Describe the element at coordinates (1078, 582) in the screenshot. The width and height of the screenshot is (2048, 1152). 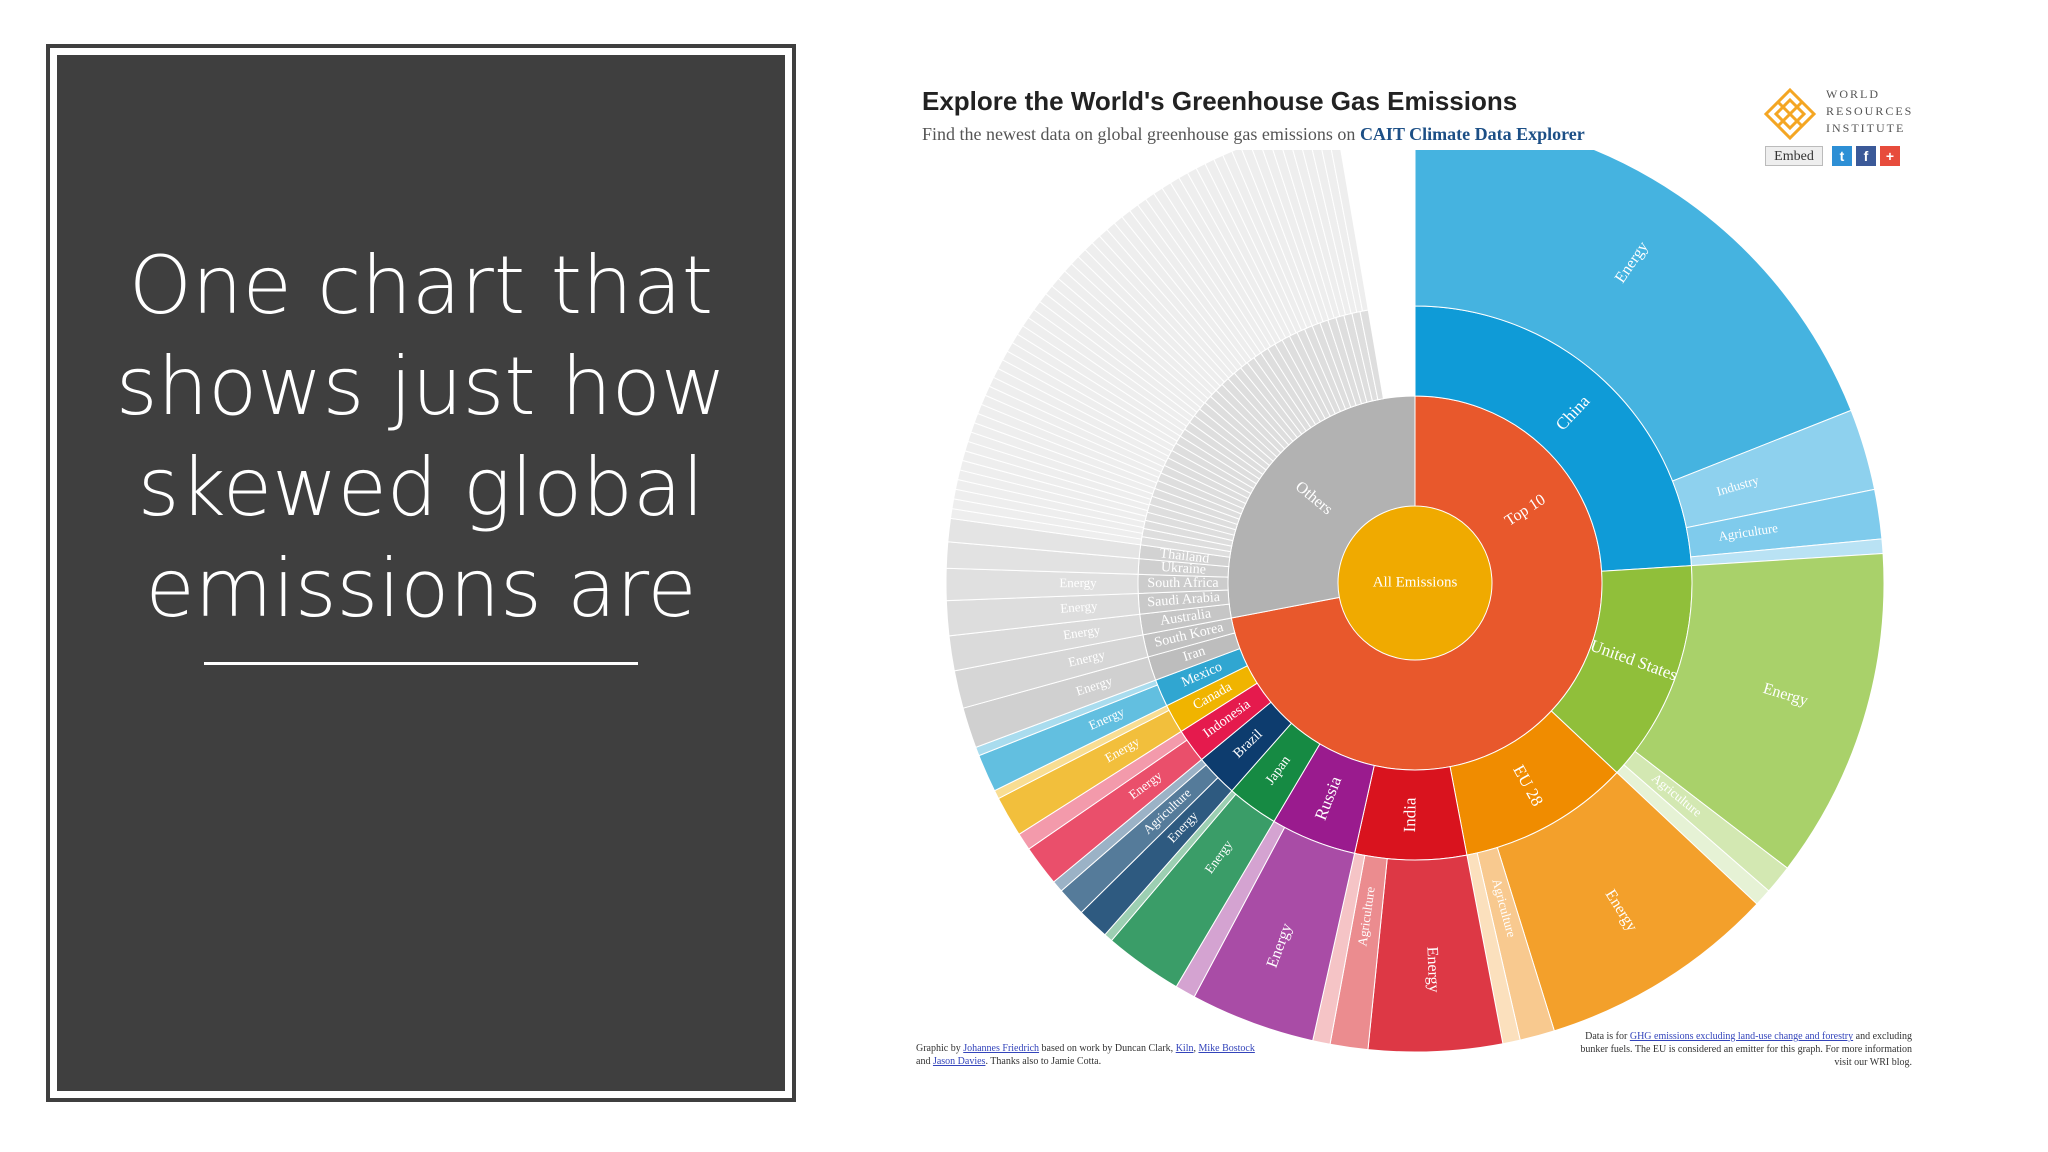
I see `sector-label-south-africa-energy: Energy` at that location.